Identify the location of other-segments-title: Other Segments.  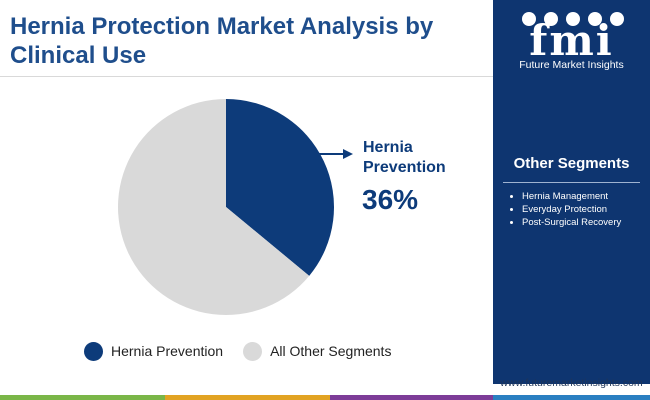
(571, 163).